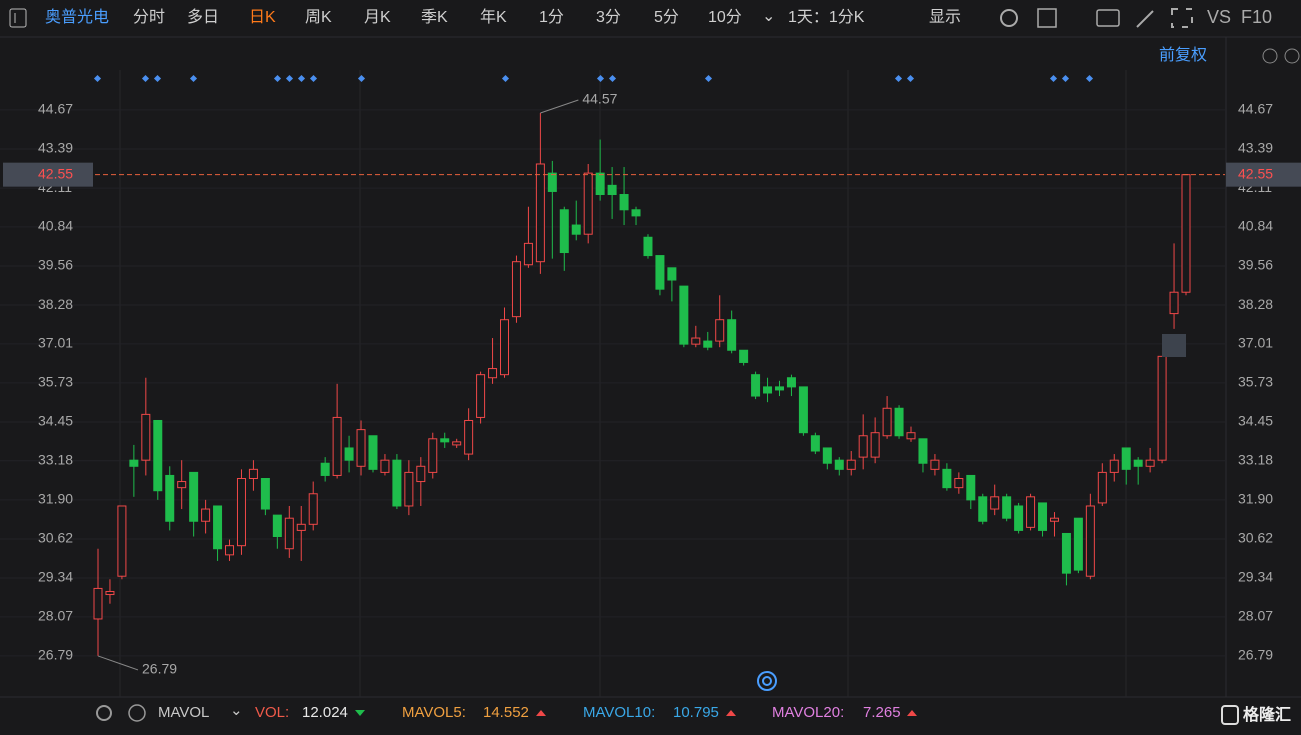 The image size is (1301, 735). Describe the element at coordinates (1255, 616) in the screenshot. I see `y2-tick-label: 28.07` at that location.